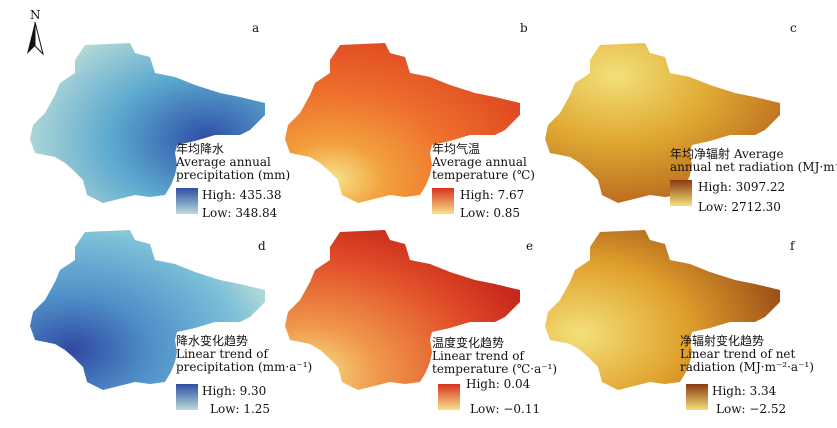 The image size is (837, 428). I want to click on legend-swatch-e, so click(449, 397).